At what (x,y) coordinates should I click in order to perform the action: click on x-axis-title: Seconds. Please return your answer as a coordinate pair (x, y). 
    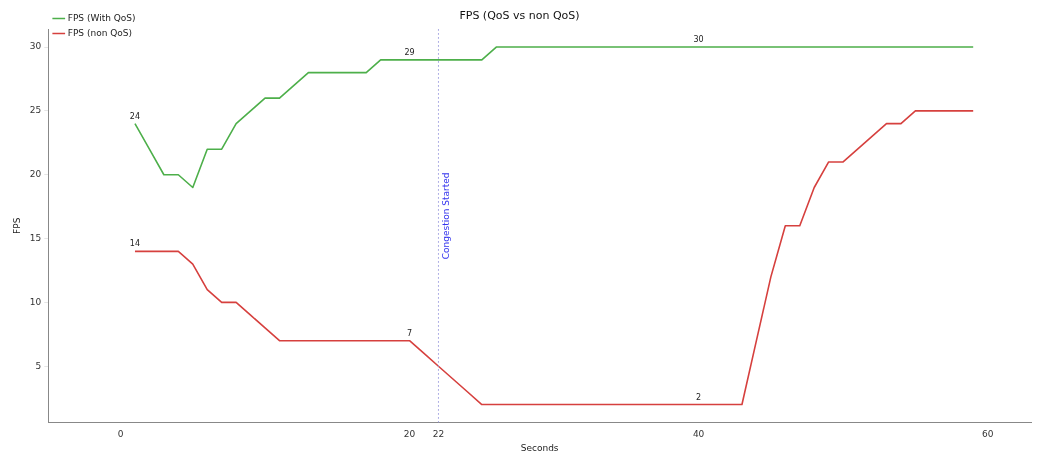
    Looking at the image, I should click on (539, 447).